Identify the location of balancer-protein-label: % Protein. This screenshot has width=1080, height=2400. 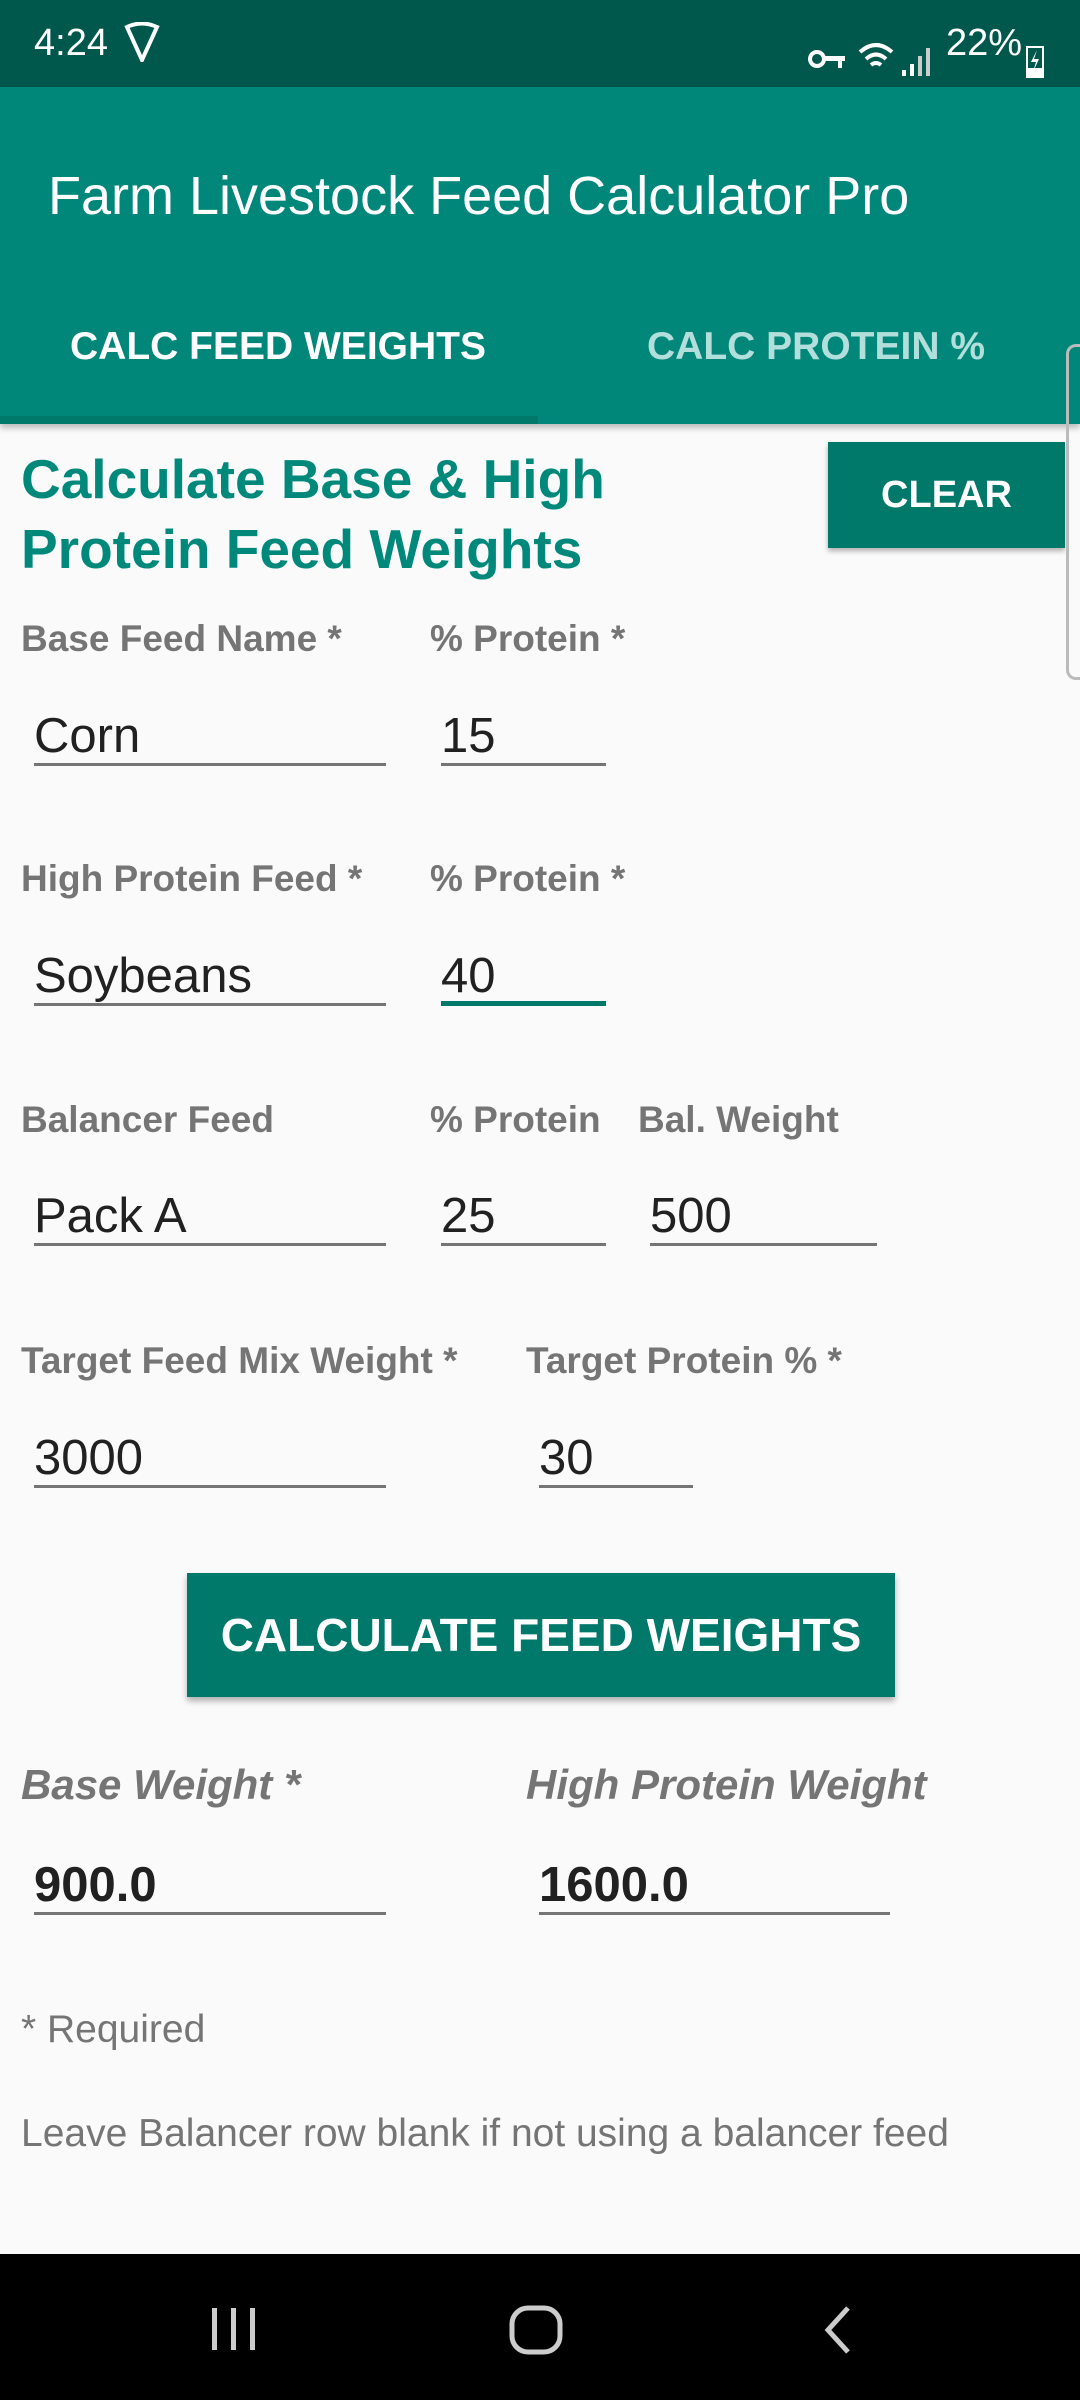
(515, 1119).